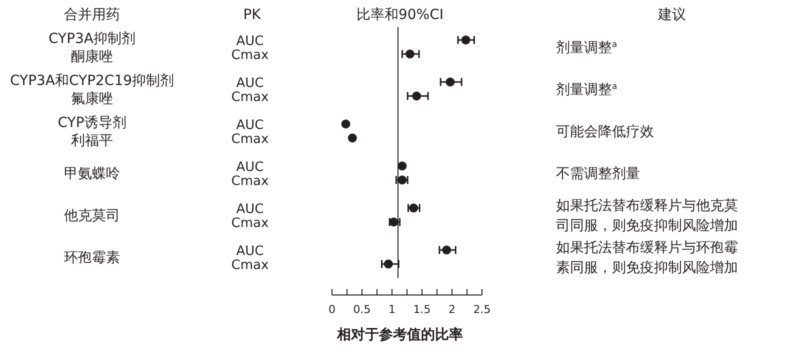 The image size is (801, 349). Describe the element at coordinates (605, 132) in the screenshot. I see `recommendation: 可能会降低疗效` at that location.